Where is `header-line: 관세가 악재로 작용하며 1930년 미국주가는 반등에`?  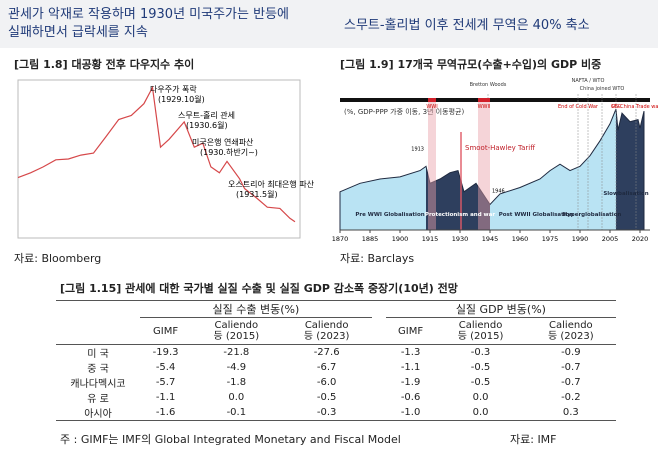
header-line: 관세가 악재로 작용하며 1930년 미국주가는 반등에 is located at coordinates (148, 14).